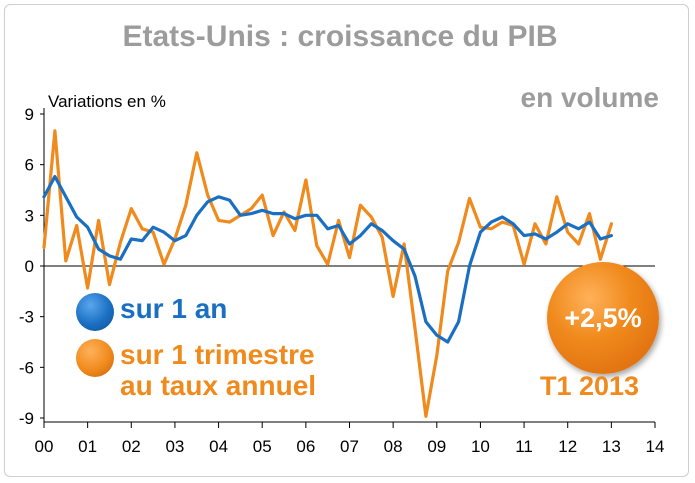  What do you see at coordinates (590, 386) in the screenshot?
I see `latest-period: T1 2013` at bounding box center [590, 386].